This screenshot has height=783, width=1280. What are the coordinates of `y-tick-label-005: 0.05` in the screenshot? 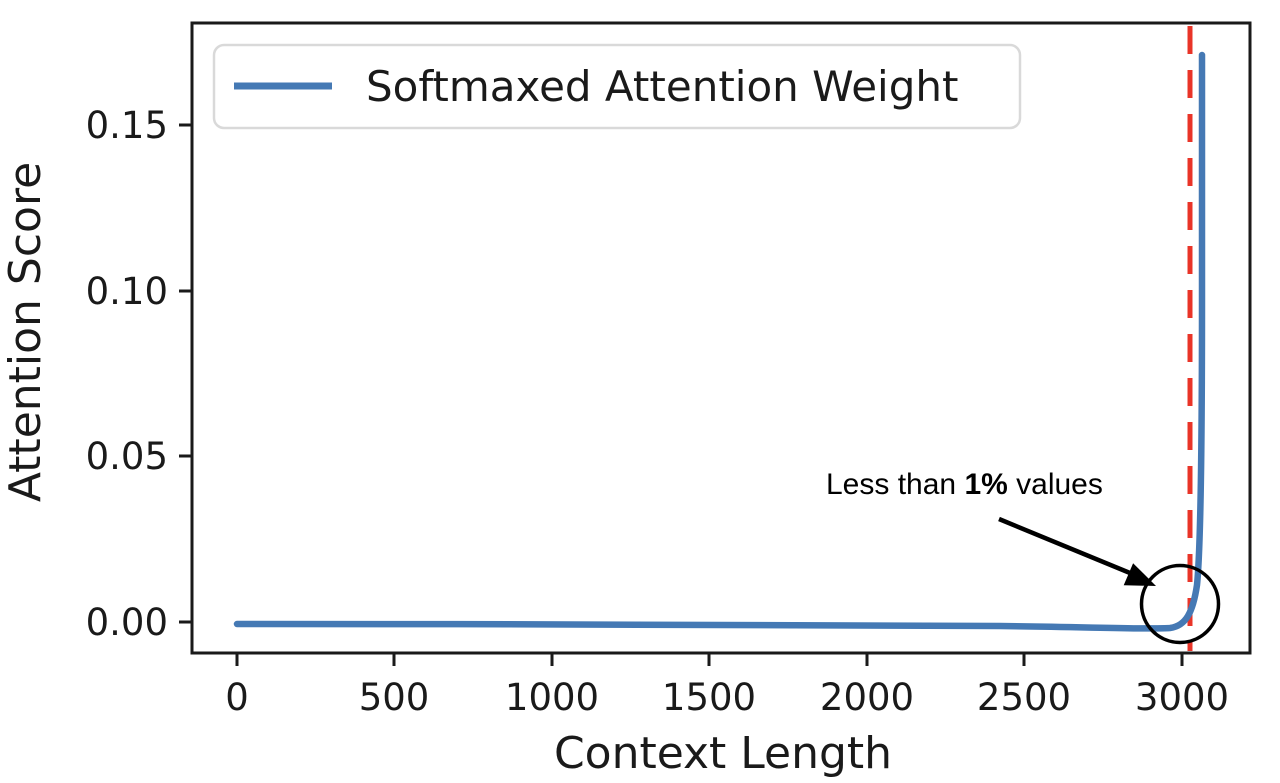 It's located at (127, 456).